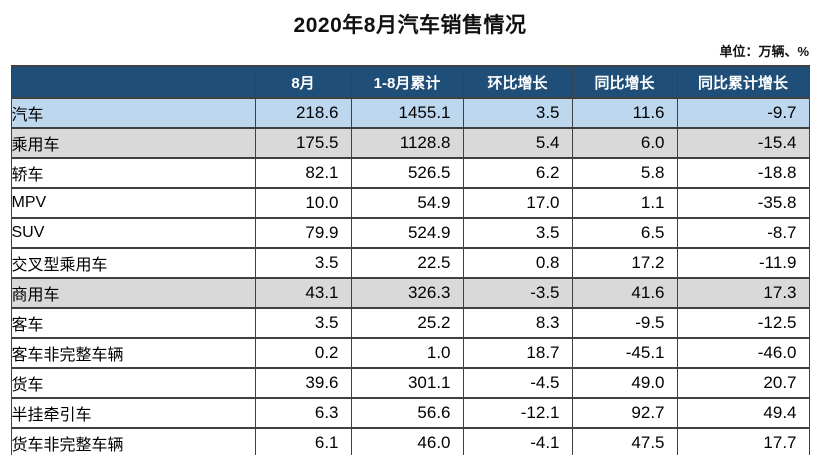 The width and height of the screenshot is (820, 455). What do you see at coordinates (407, 293) in the screenshot?
I see `cell-value: 326.3` at bounding box center [407, 293].